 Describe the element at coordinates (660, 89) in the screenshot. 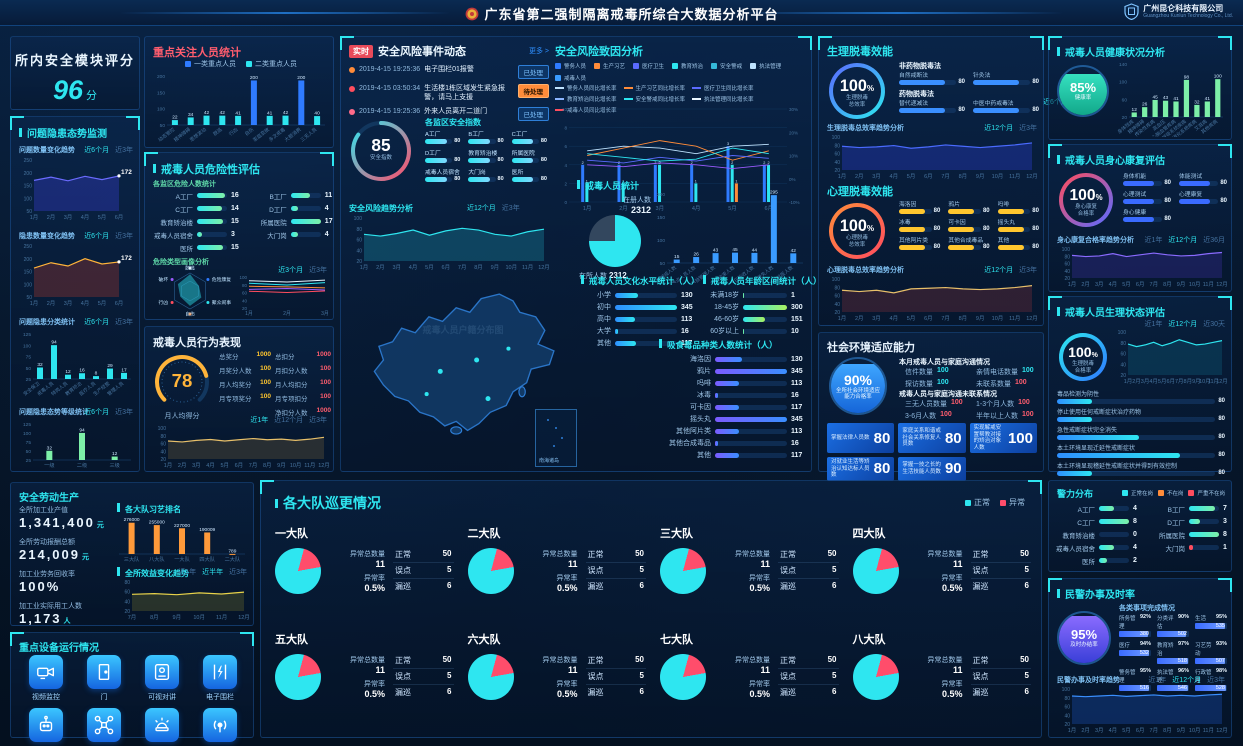

I see `legend-label: 生产习艺同比增长率` at that location.